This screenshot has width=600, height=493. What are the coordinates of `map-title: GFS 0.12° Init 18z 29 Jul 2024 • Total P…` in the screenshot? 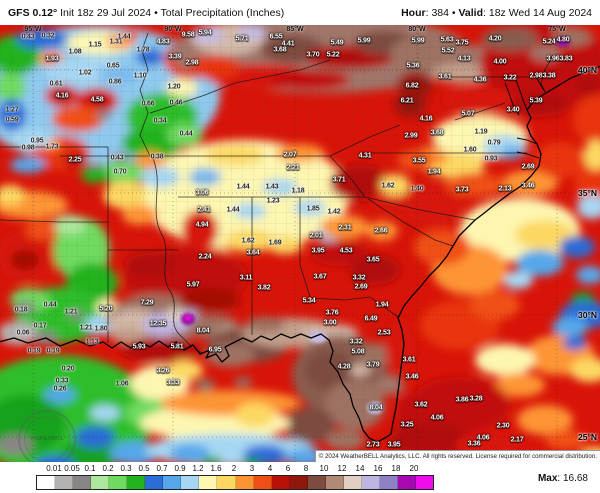 It's located at (146, 13).